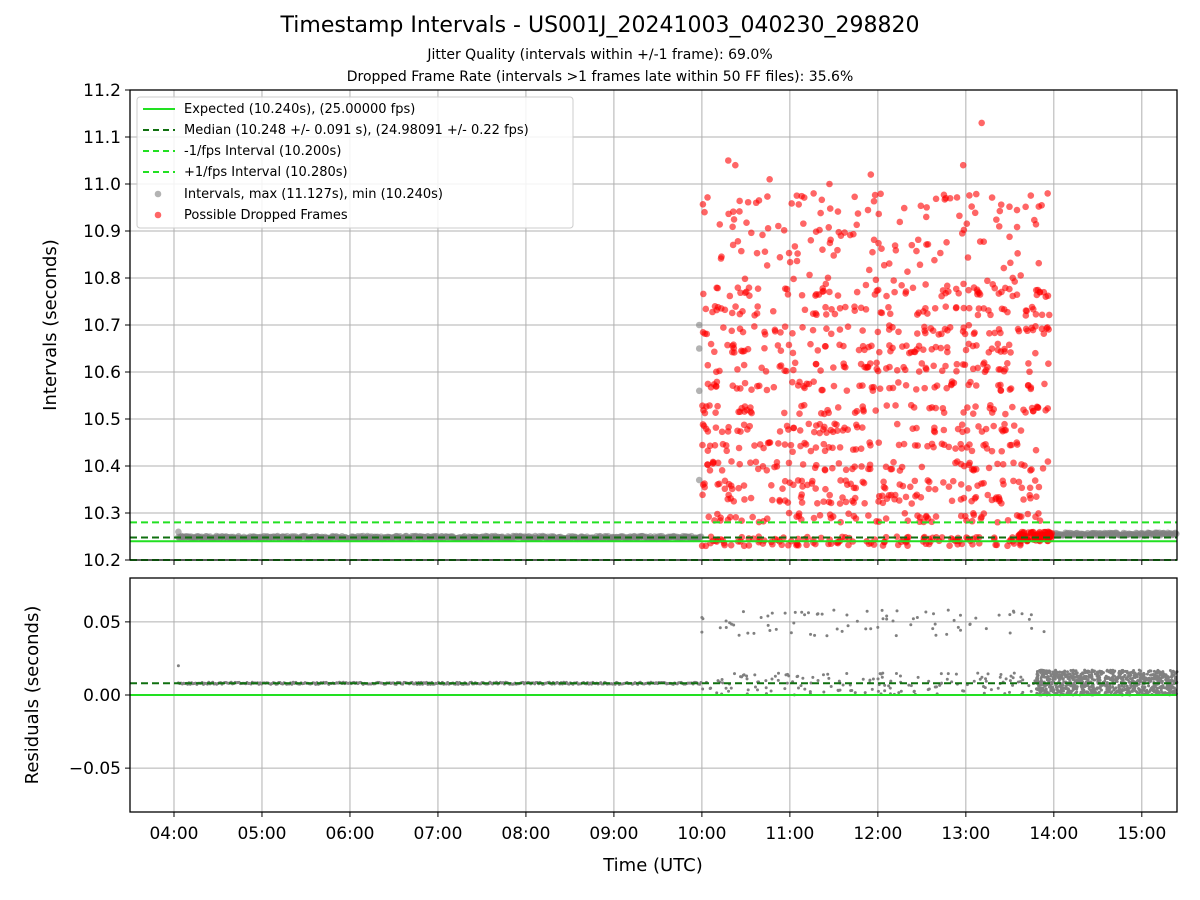  Describe the element at coordinates (102, 623) in the screenshot. I see `bottom-y-tick-label: 0.05` at that location.